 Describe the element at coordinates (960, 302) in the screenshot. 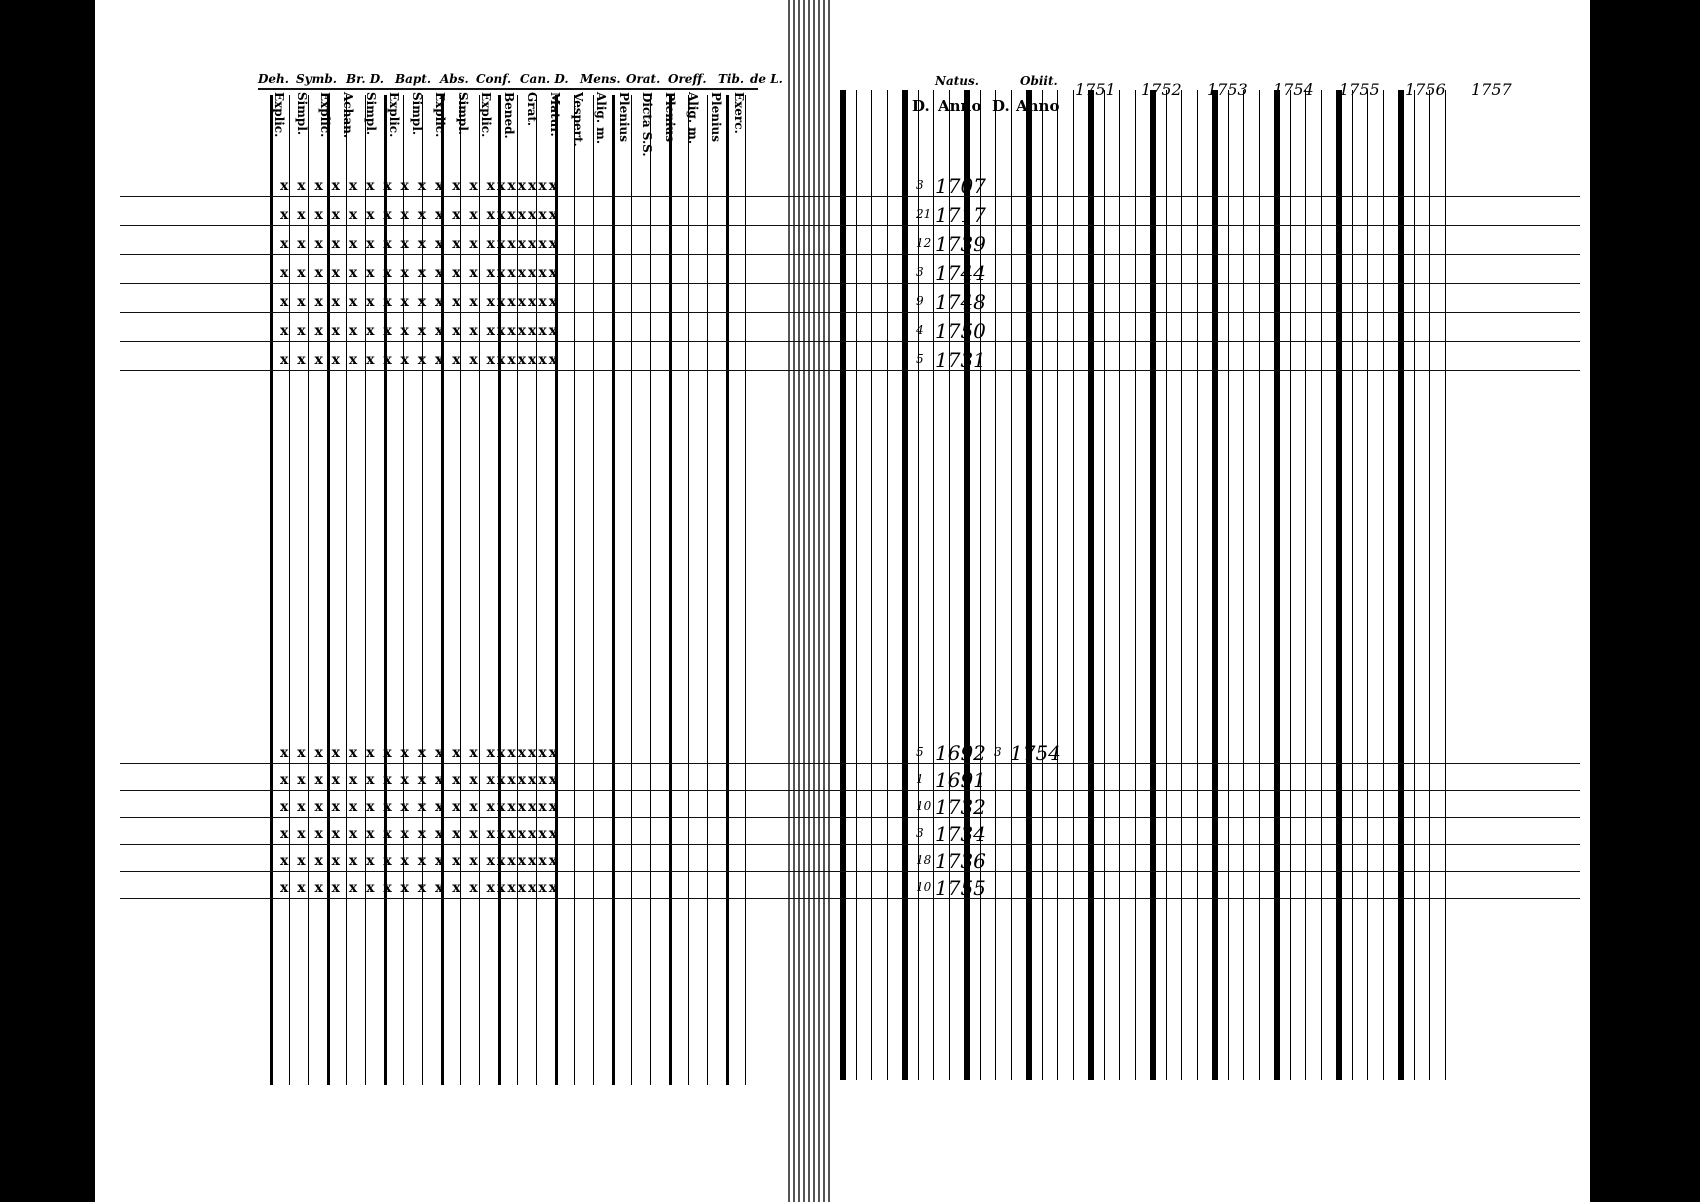

I see `birth-year: 1748` at that location.